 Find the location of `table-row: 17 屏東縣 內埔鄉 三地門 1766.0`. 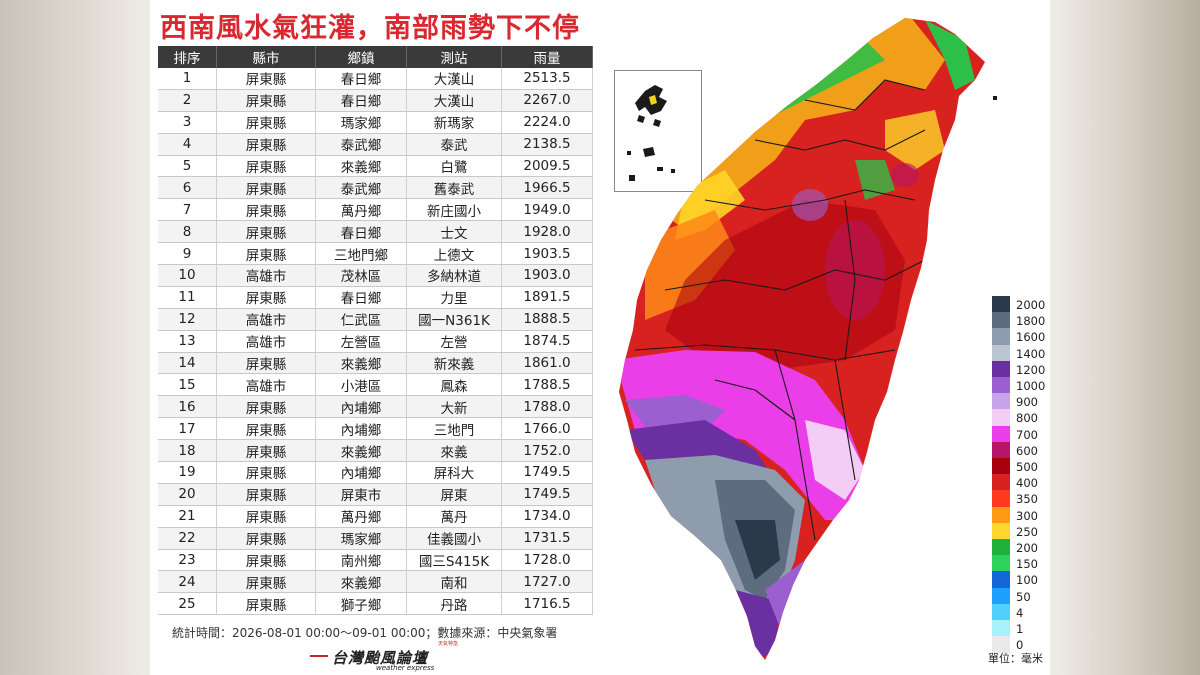

table-row: 17 屏東縣 內埔鄉 三地門 1766.0 is located at coordinates (375, 429).